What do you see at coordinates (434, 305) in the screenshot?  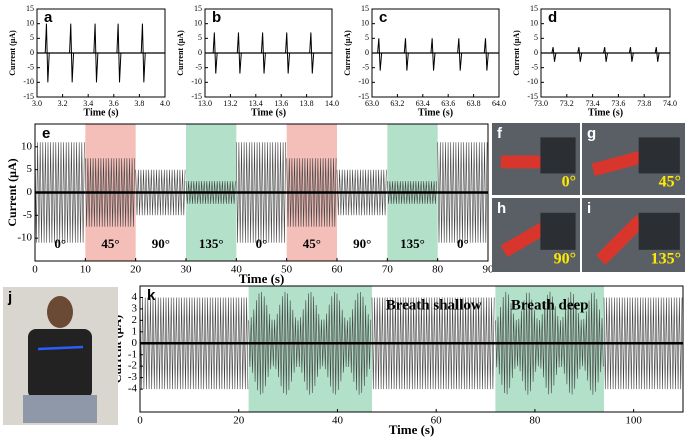 I see `region-label: Breath shallow` at bounding box center [434, 305].